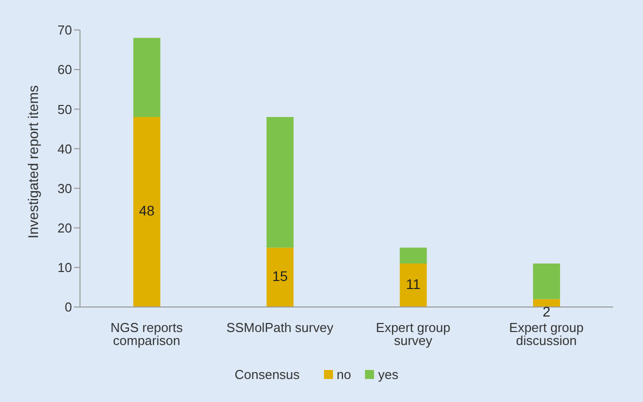 This screenshot has width=643, height=402. I want to click on data-label: 11, so click(413, 284).